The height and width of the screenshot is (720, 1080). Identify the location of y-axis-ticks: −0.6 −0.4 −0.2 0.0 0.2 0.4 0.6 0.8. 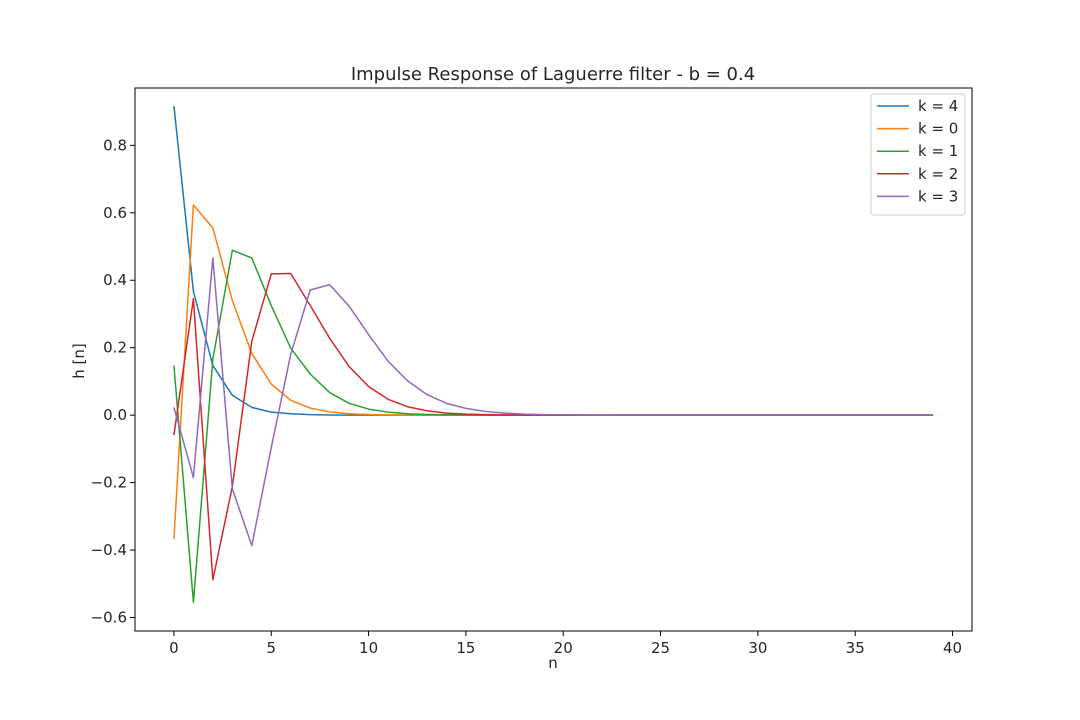
(113, 381).